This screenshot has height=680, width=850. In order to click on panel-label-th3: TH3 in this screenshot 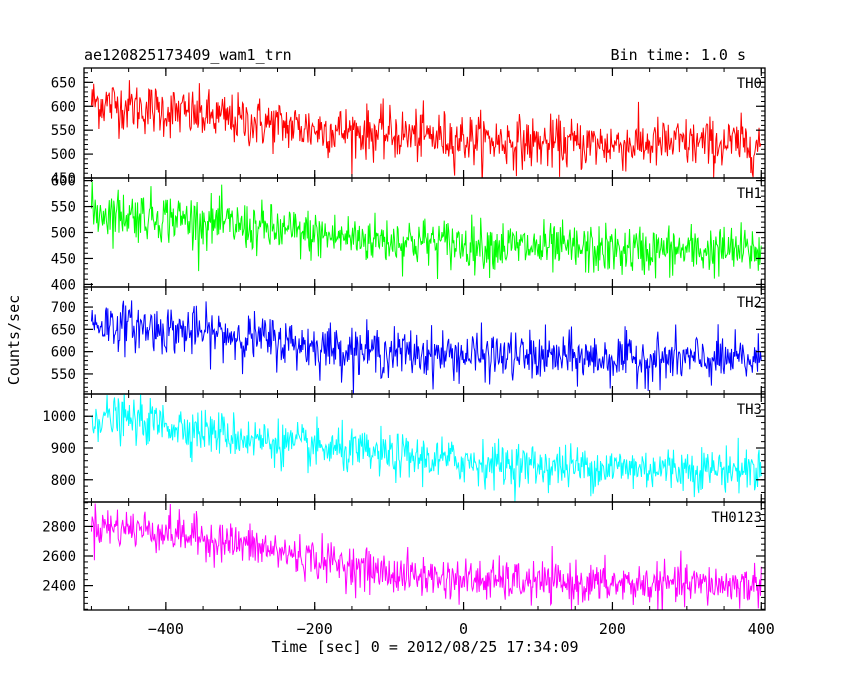, I will do `click(749, 410)`.